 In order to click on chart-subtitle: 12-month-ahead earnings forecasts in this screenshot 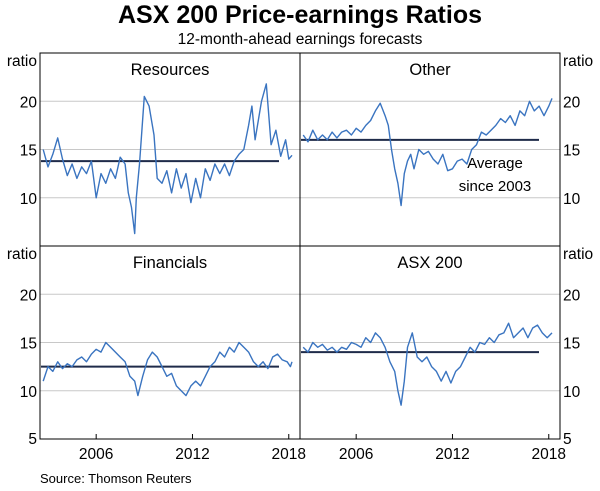, I will do `click(300, 39)`.